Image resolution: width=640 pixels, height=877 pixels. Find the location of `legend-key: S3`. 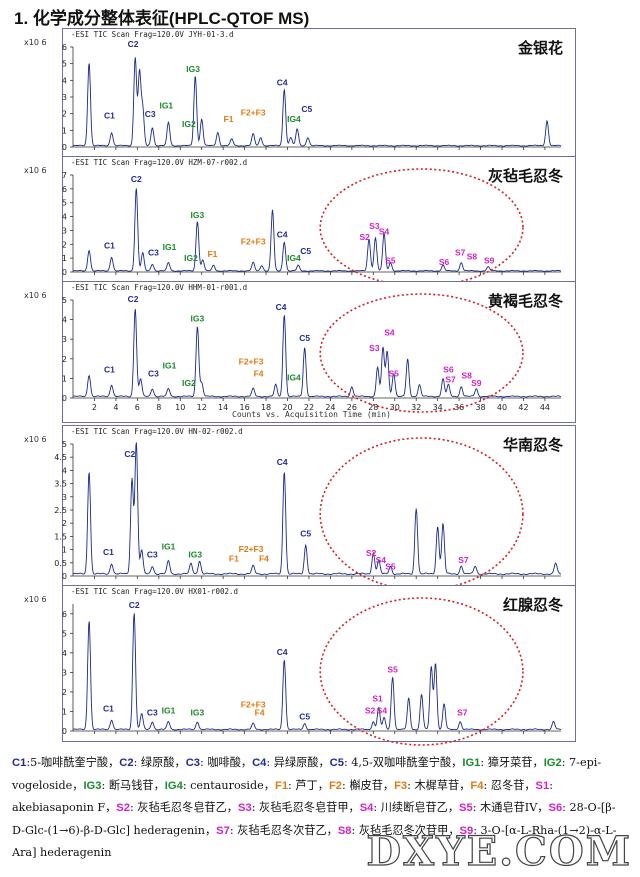

legend-key: S3 is located at coordinates (245, 808).